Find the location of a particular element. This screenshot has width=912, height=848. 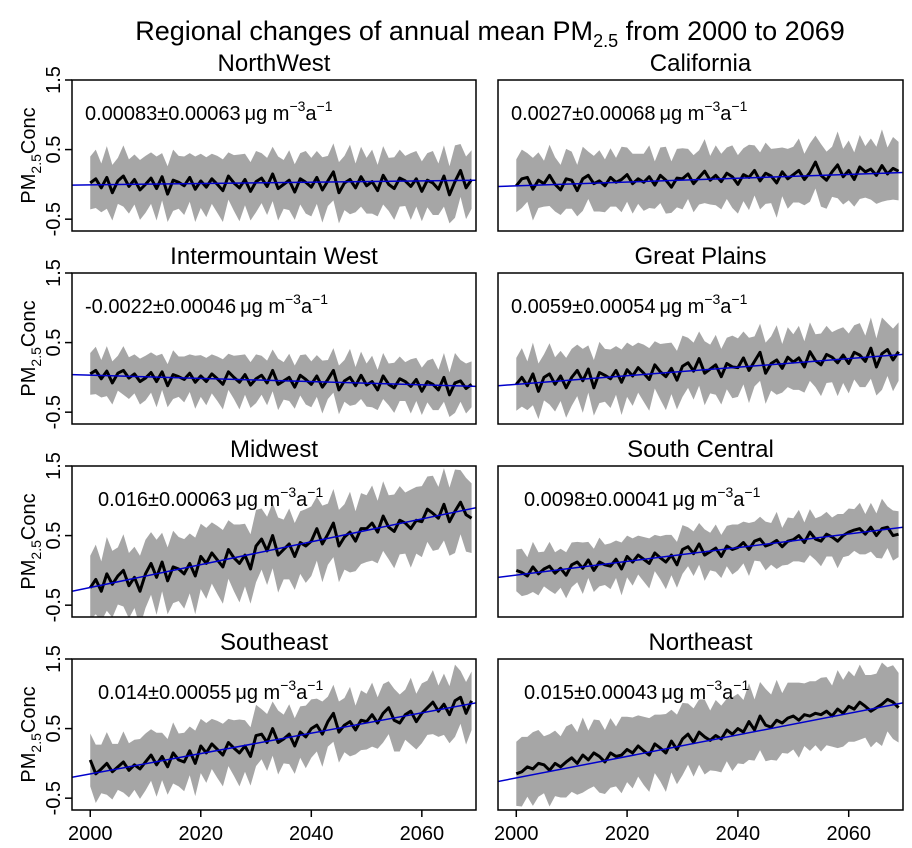

trend-annotation: 0.0059±0.00054 μg m−3a−1 is located at coordinates (629, 304).